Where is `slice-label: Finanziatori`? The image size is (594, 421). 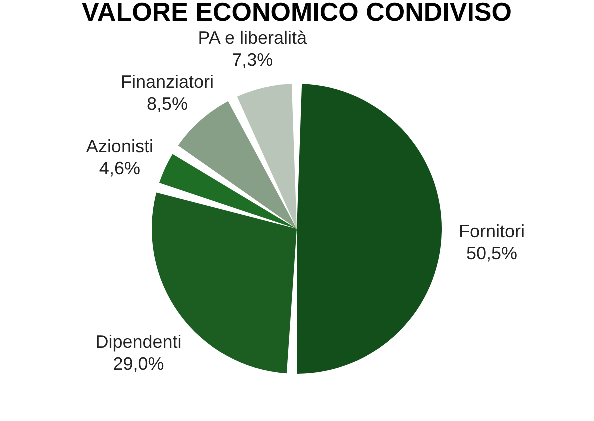
slice-label: Finanziatori is located at coordinates (167, 82).